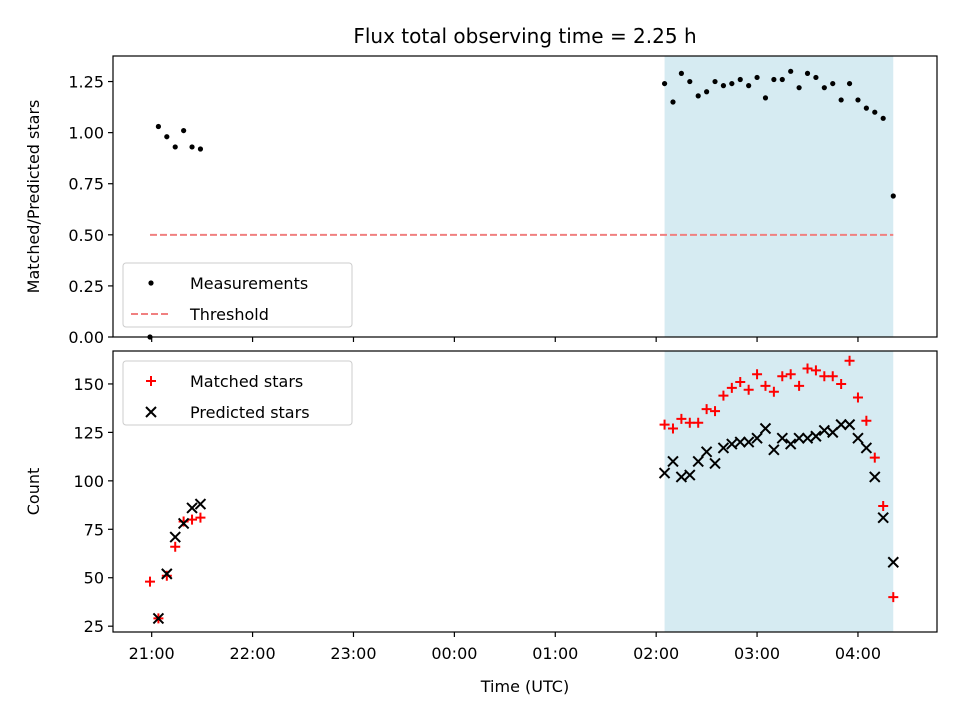 The width and height of the screenshot is (960, 725). What do you see at coordinates (88, 384) in the screenshot?
I see `y-tick-label: 150` at bounding box center [88, 384].